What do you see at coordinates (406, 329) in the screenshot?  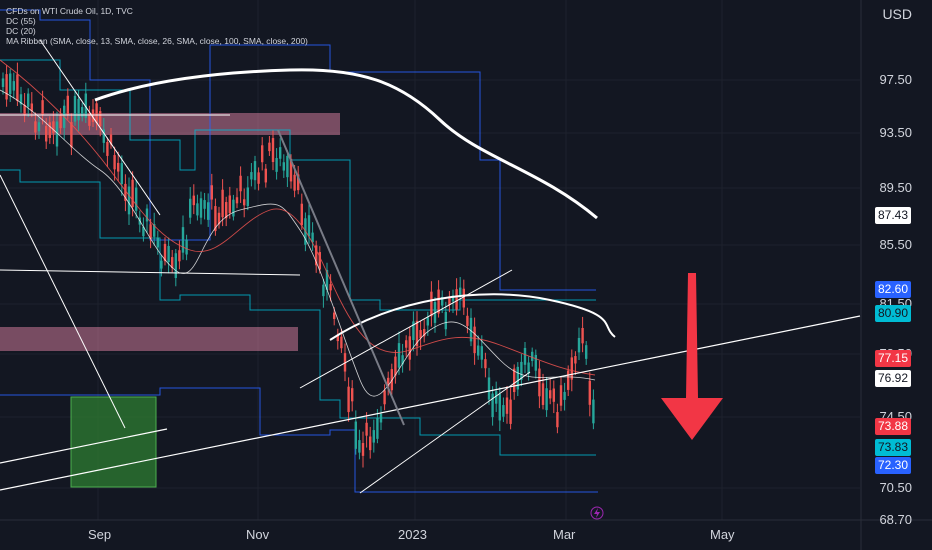 I see `wedge-upper` at bounding box center [406, 329].